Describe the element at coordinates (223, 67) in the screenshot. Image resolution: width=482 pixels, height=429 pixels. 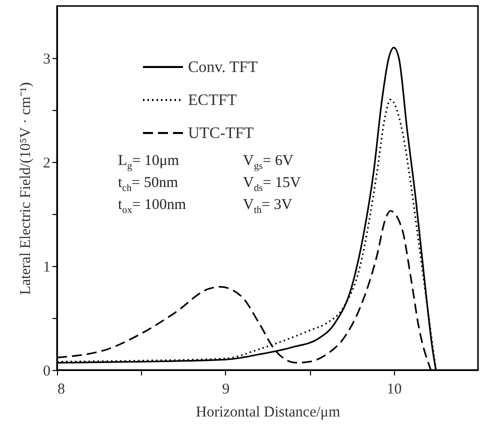
I see `legend-label: Conv. TFT` at that location.